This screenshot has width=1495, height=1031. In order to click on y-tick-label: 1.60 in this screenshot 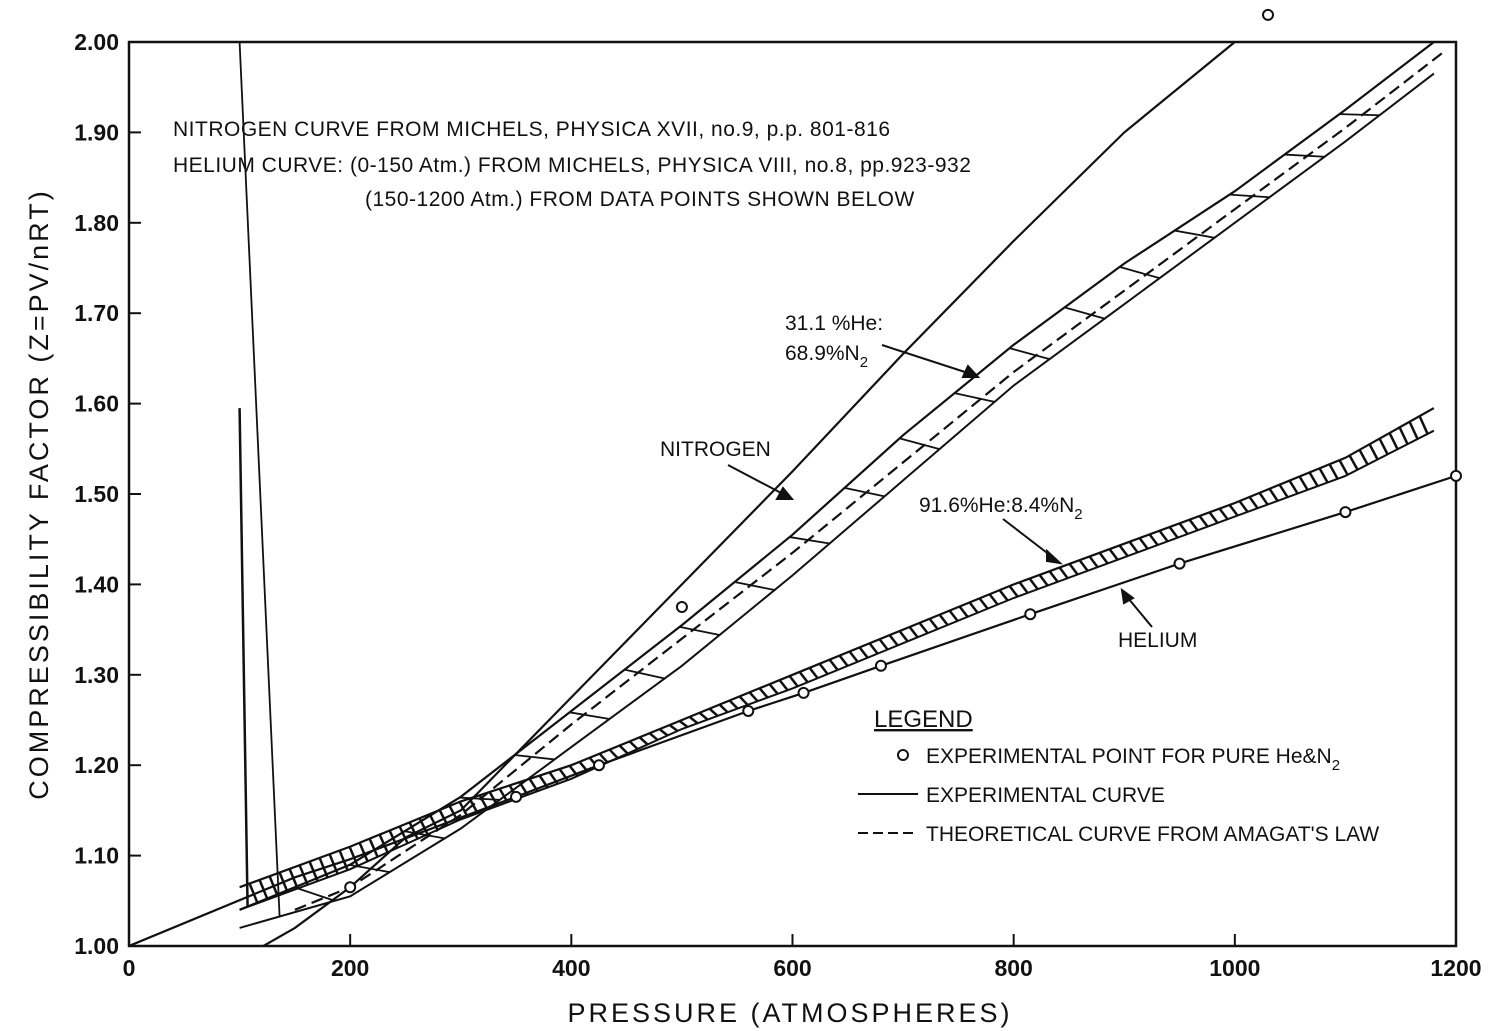, I will do `click(96, 404)`.